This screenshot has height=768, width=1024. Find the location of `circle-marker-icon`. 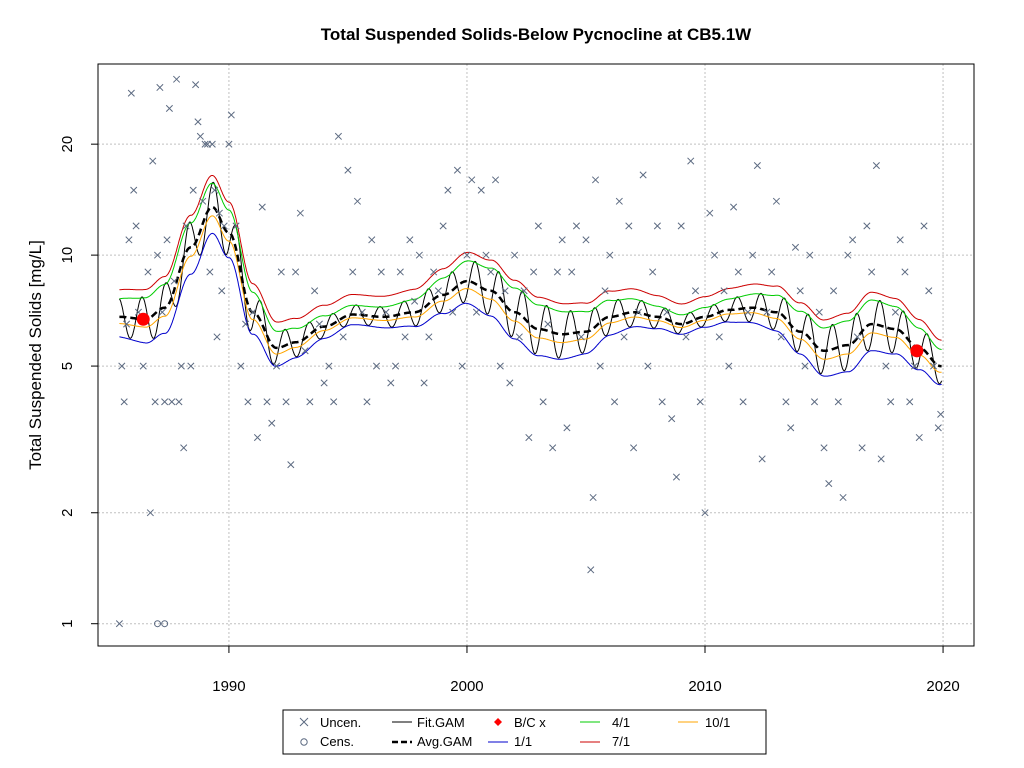

circle-marker-icon is located at coordinates (304, 742).